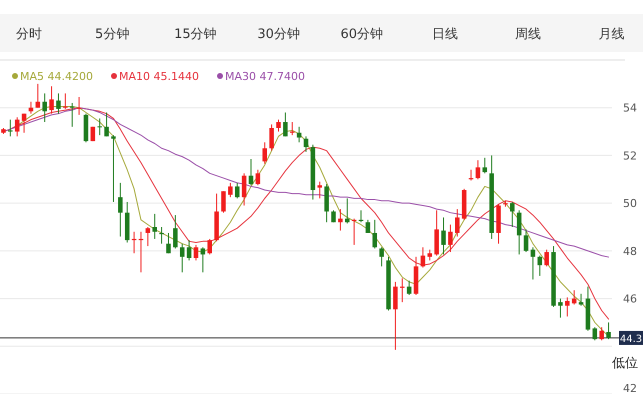 The image size is (643, 394). What do you see at coordinates (611, 34) in the screenshot?
I see `text: 月线` at bounding box center [611, 34].